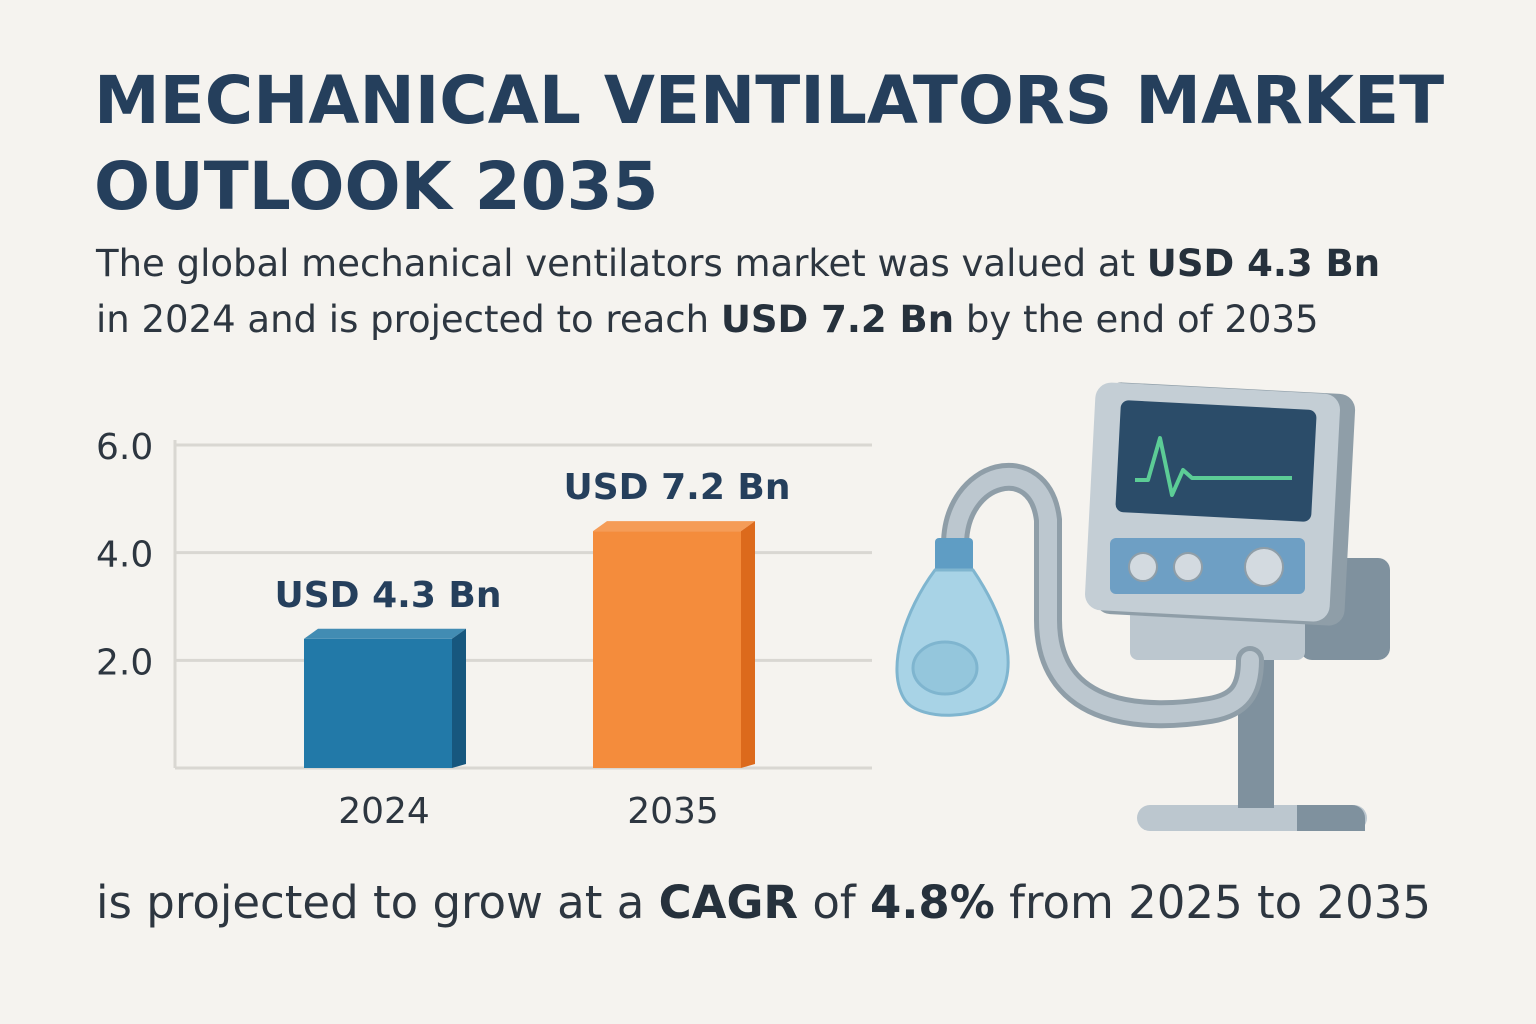 The image size is (1536, 1024). Describe the element at coordinates (408, 319) in the screenshot. I see `subtitle-text: in 2024 and is projected to reach` at that location.